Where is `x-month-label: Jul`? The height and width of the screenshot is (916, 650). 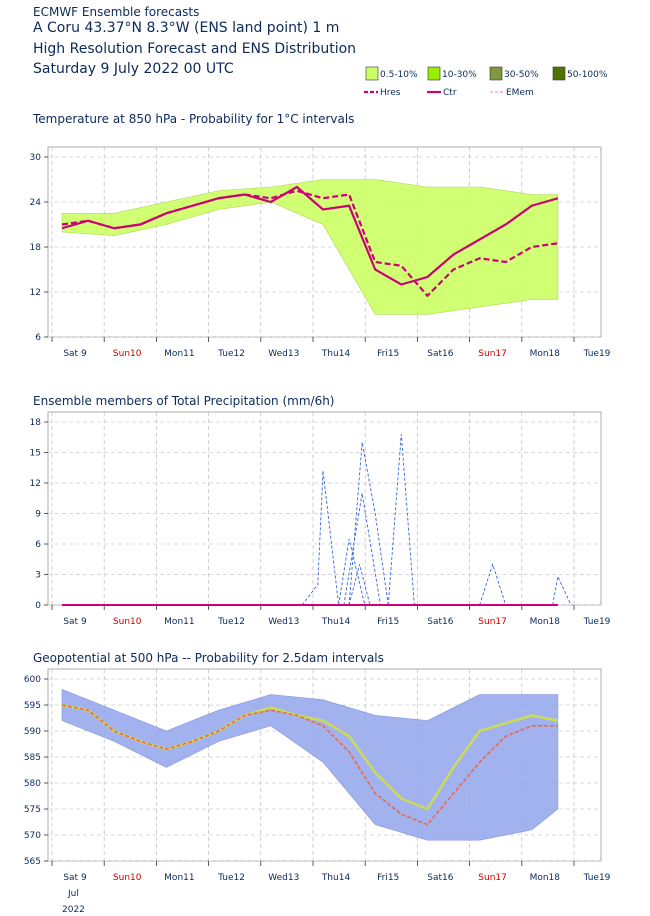
x-month-label: Jul is located at coordinates (73, 894).